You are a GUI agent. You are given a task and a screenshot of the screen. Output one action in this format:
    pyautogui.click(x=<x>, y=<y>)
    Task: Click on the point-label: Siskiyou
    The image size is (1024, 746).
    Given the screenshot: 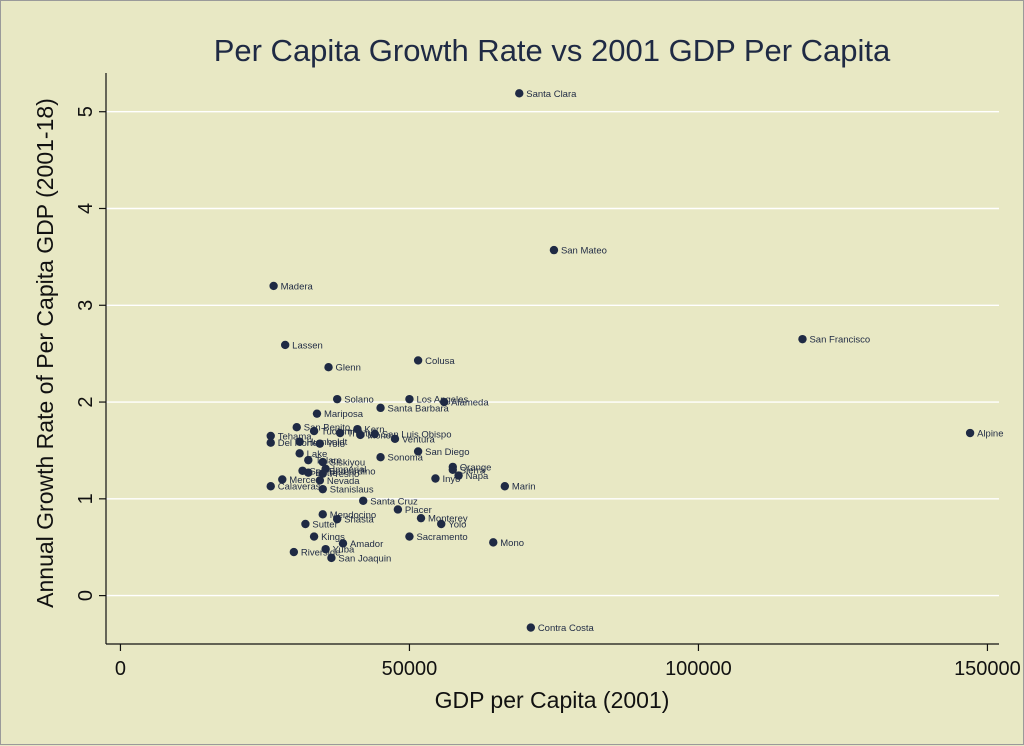 What is the action you would take?
    pyautogui.click(x=347, y=463)
    